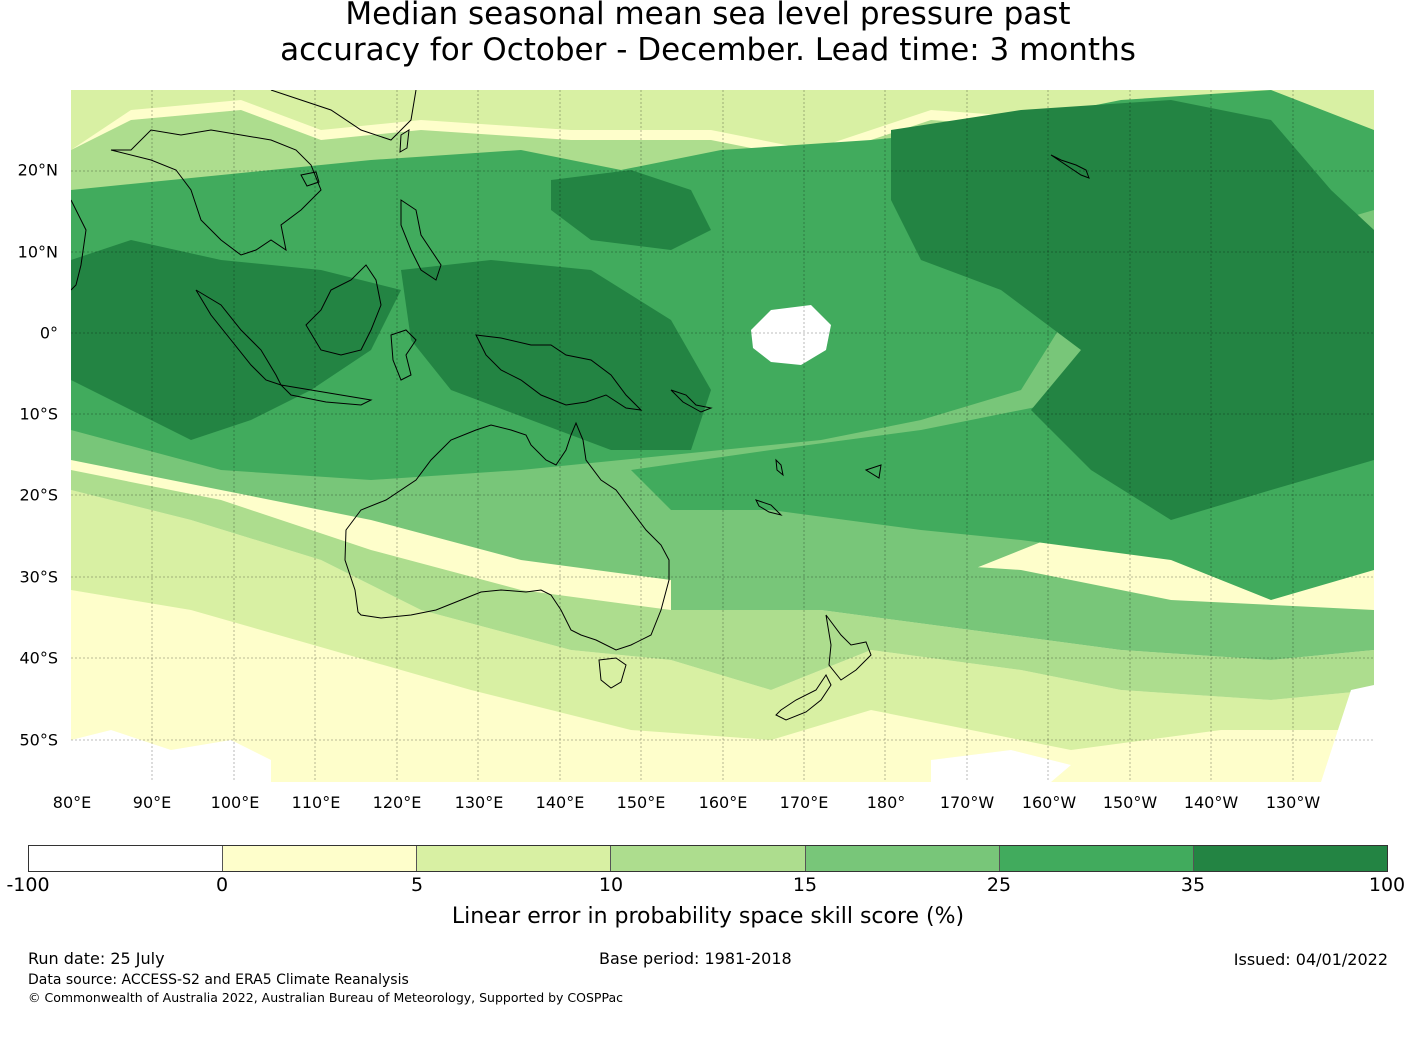 This screenshot has width=1416, height=1050. Describe the element at coordinates (695, 958) in the screenshot. I see `base-period: Base period: 1981-2018` at that location.